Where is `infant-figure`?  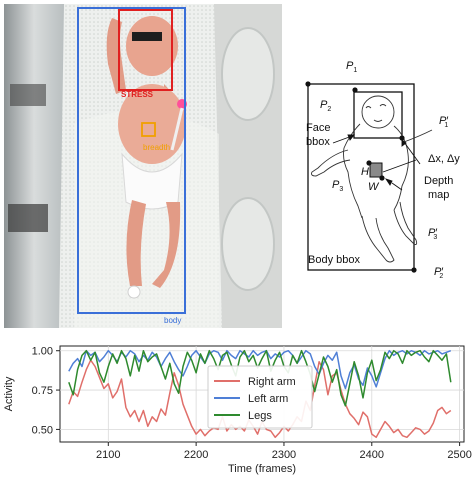 infant-figure is located at coordinates (146, 157).